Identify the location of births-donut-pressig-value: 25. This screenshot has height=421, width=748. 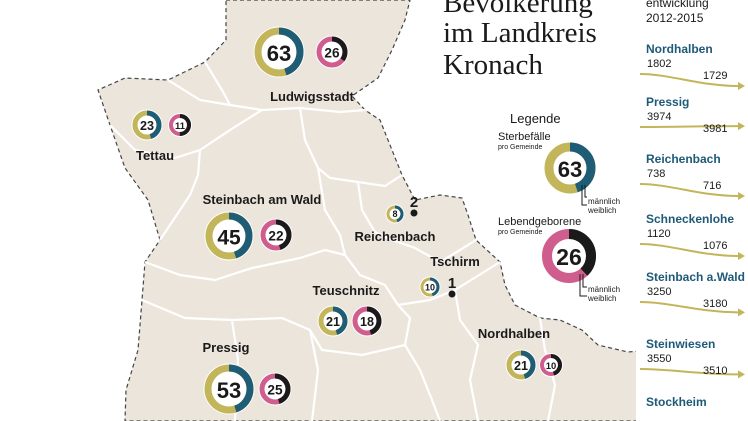
(275, 389).